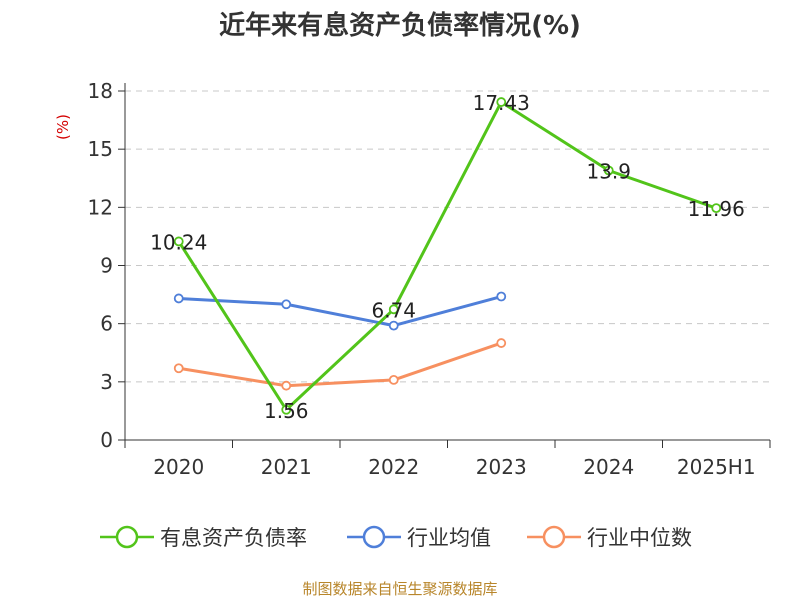  I want to click on legend: 有息资产负债率 行业均值 行业中位数, so click(396, 537).